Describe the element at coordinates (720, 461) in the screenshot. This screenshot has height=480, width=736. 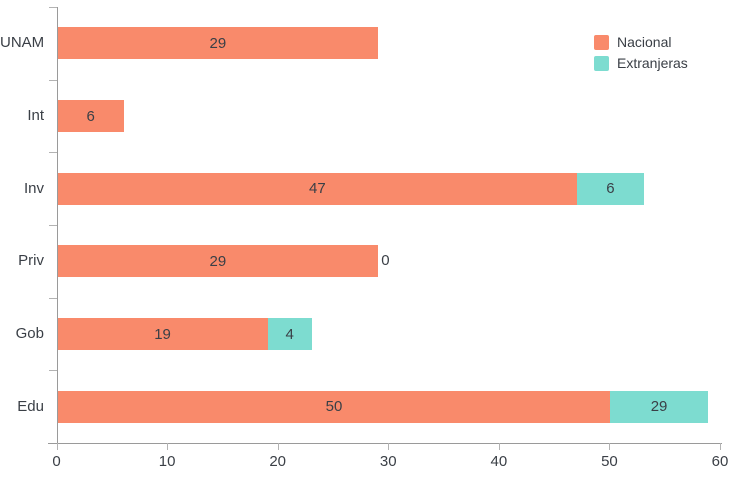
I see `x-tick-label: 60` at that location.